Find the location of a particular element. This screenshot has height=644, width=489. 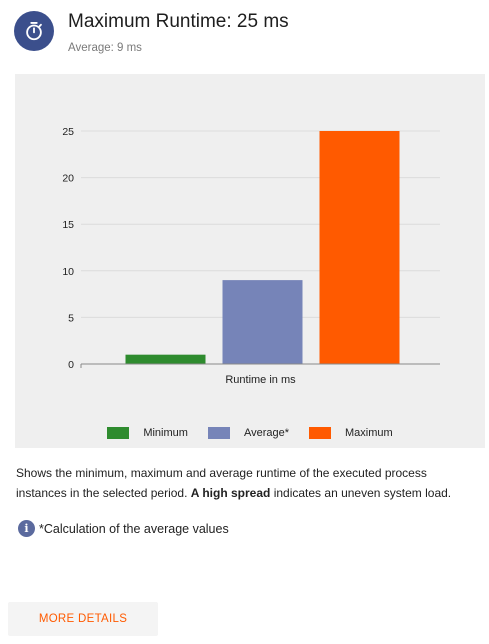

y-tick-label: 25 is located at coordinates (68, 132).